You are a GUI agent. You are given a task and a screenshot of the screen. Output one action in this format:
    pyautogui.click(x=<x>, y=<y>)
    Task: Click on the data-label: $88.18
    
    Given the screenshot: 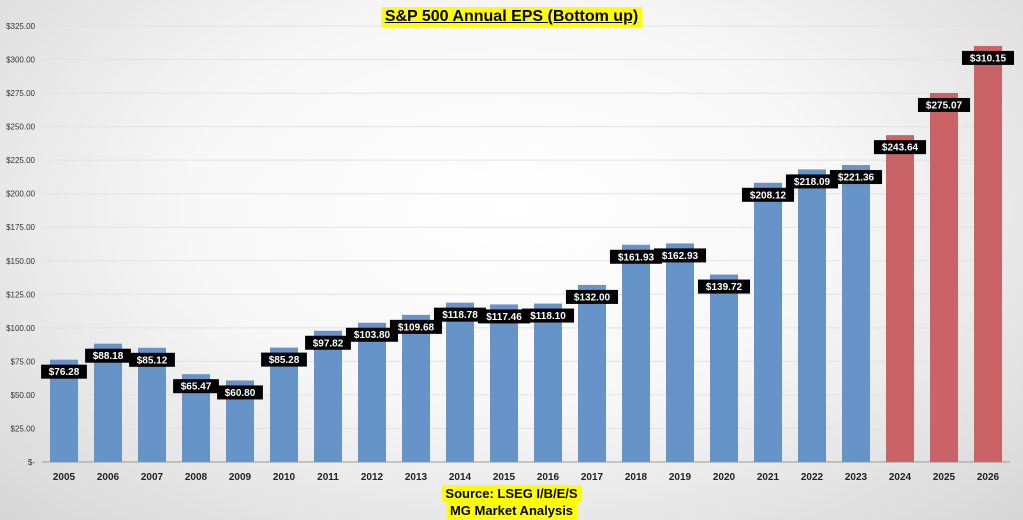 What is the action you would take?
    pyautogui.click(x=108, y=356)
    